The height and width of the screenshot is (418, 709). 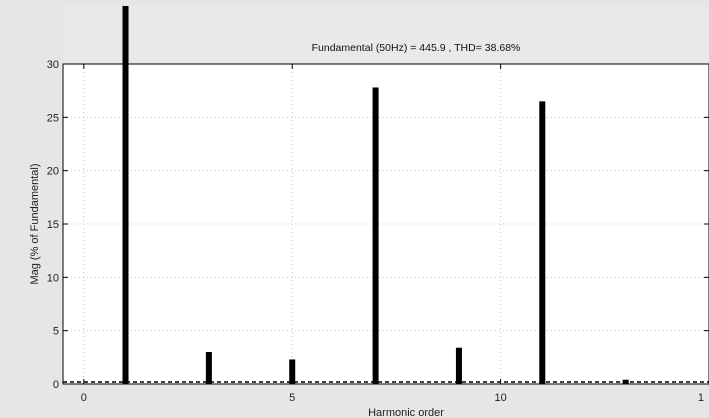 What do you see at coordinates (500, 398) in the screenshot?
I see `x-tick-label: 10` at bounding box center [500, 398].